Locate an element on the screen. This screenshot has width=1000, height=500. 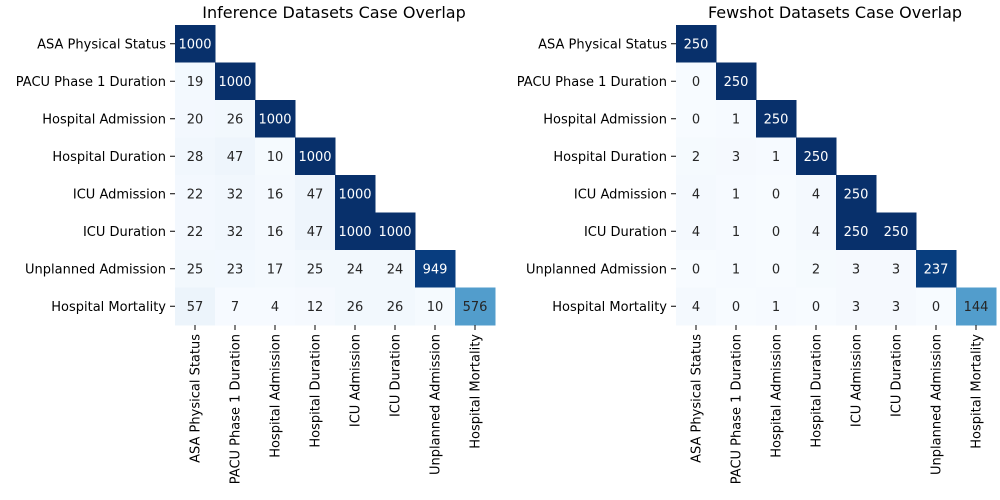
heatmap-cell-inference-r6-c0 is located at coordinates (195, 269).